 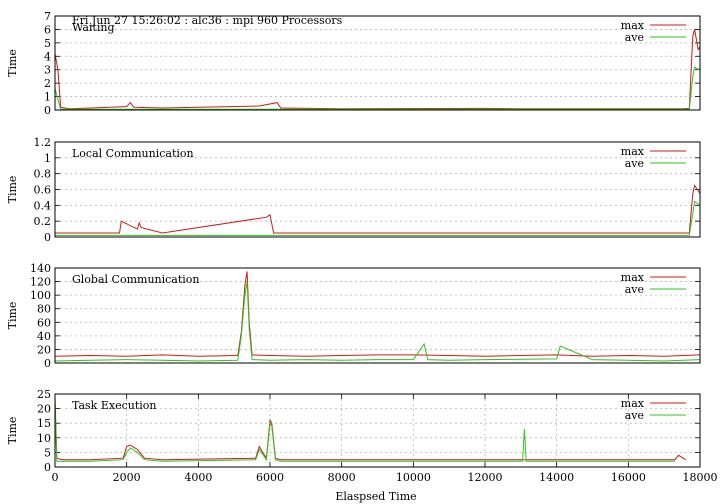 I want to click on panel-title: Waiting, so click(x=93, y=27).